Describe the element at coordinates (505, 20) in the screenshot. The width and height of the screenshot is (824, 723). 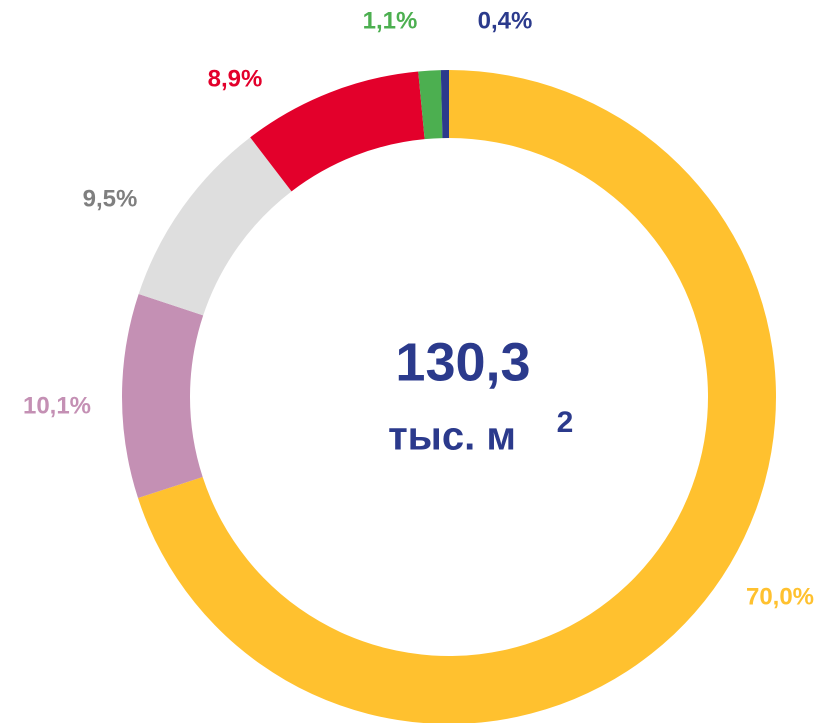
I see `data-label: 0,4%` at that location.